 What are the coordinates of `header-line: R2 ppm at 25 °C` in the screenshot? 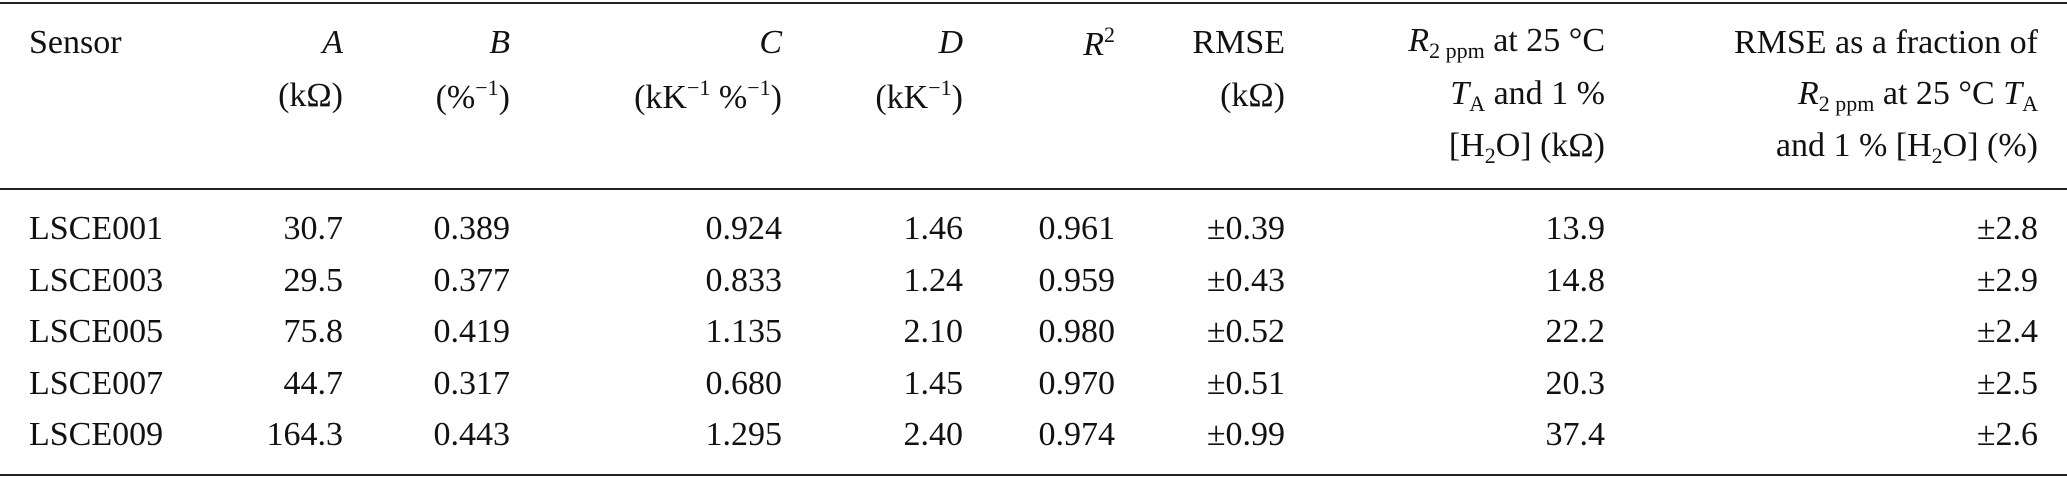 It's located at (1506, 43).